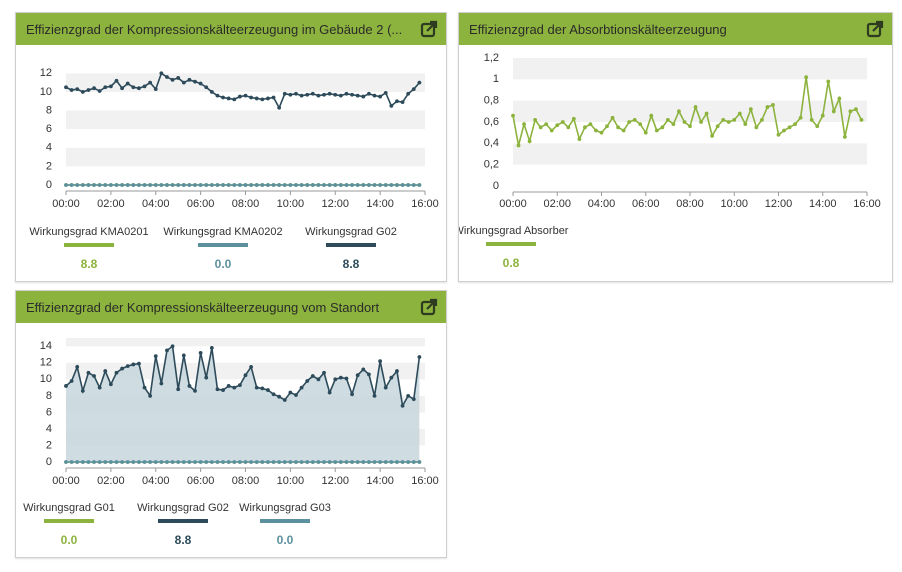 This screenshot has width=902, height=572. I want to click on x-tick-label: 02:00, so click(111, 204).